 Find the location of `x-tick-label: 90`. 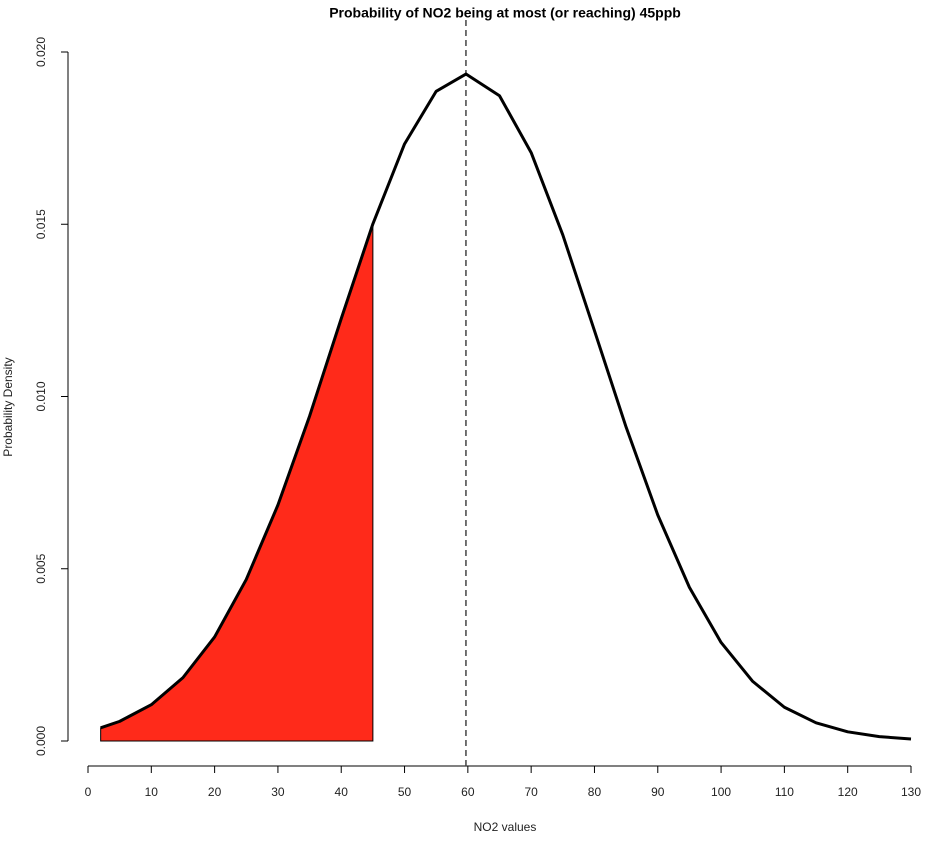

x-tick-label: 90 is located at coordinates (658, 792).